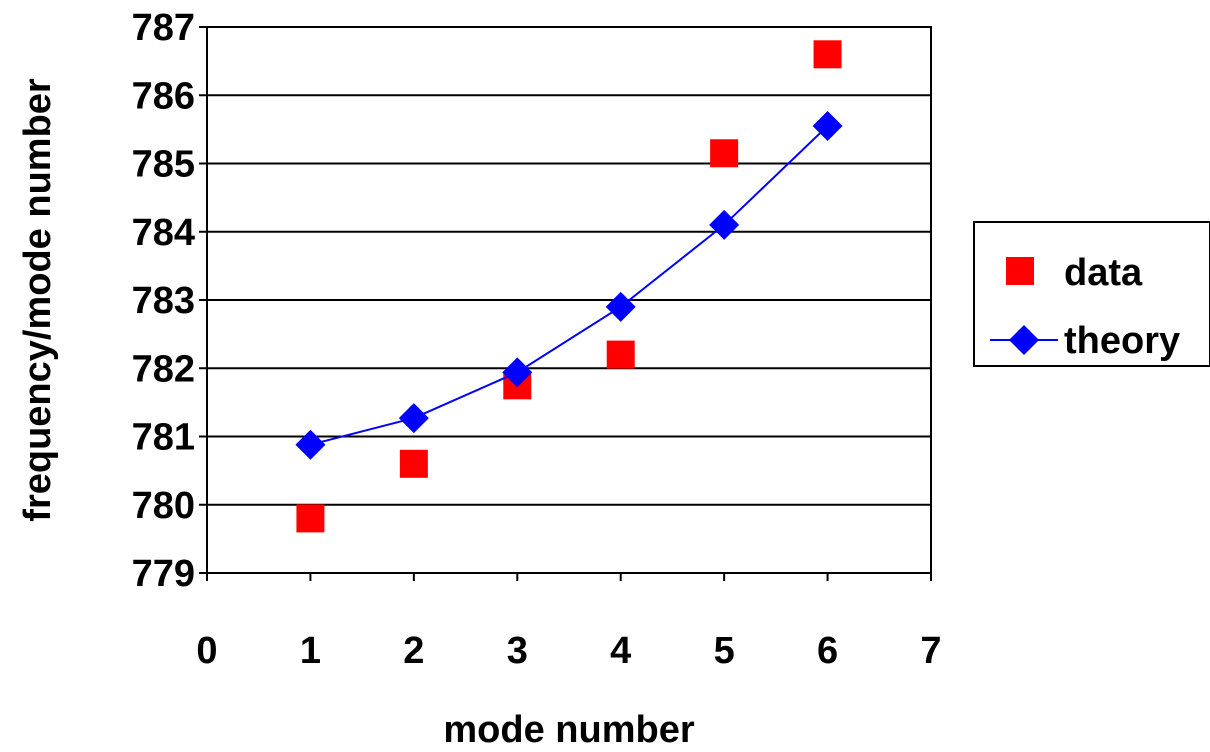 The height and width of the screenshot is (752, 1210). Describe the element at coordinates (1122, 341) in the screenshot. I see `legend-theory-label: theory` at that location.